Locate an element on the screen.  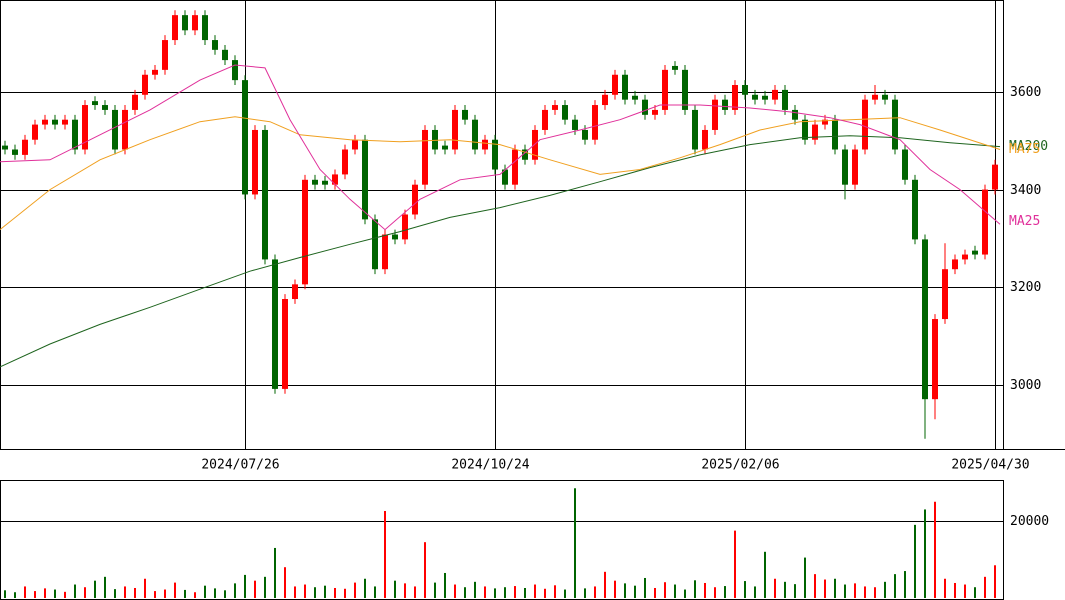
ma-label: MA200 is located at coordinates (1028, 146).